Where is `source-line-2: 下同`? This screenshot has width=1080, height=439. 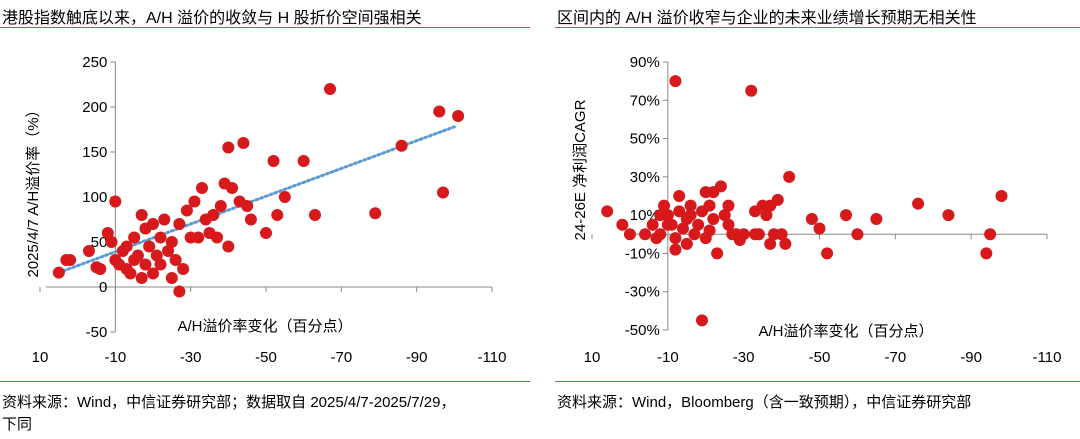
source-line-2: 下同 is located at coordinates (17, 424).